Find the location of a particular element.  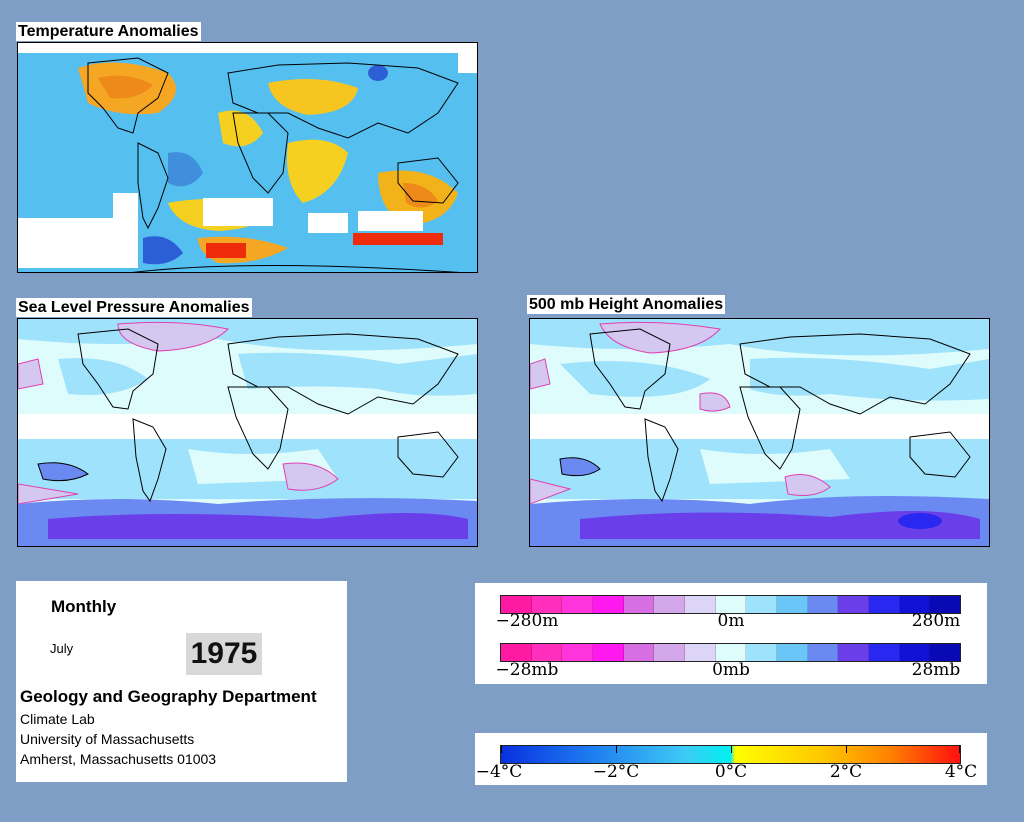

year-label: 1975 is located at coordinates (224, 654).